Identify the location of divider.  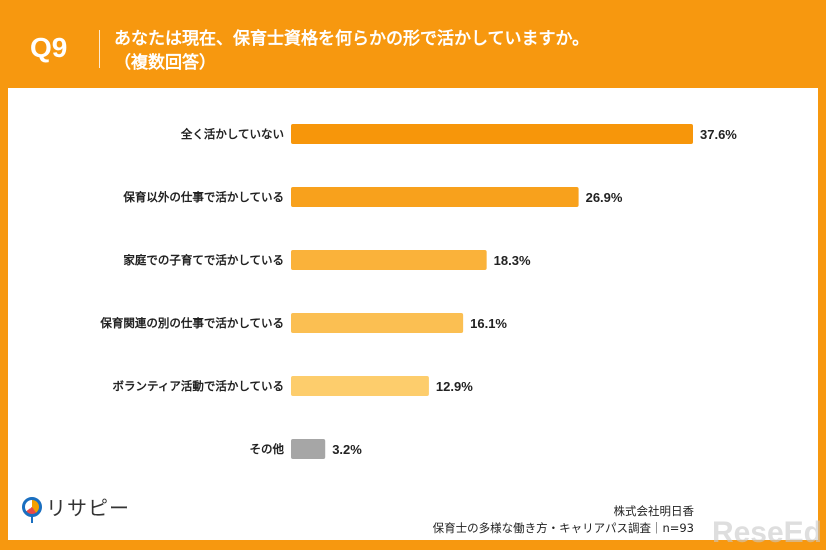
(99, 49).